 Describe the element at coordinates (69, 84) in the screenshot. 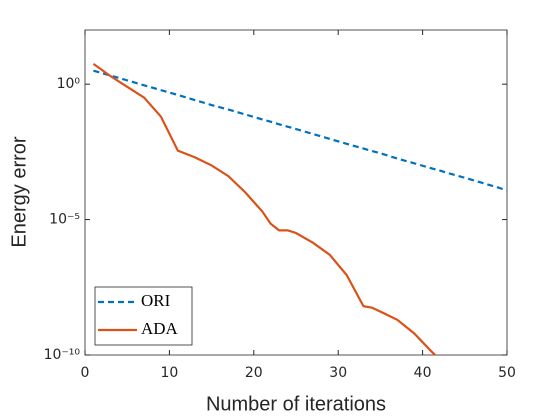

I see `y-tick-label: 10⁰` at that location.